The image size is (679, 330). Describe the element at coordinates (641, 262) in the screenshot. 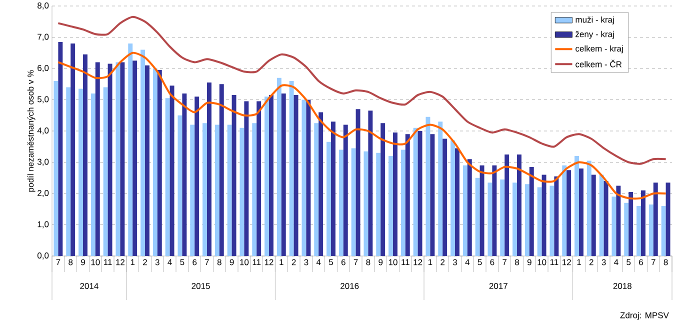

I see `x-tick-label: 6` at that location.